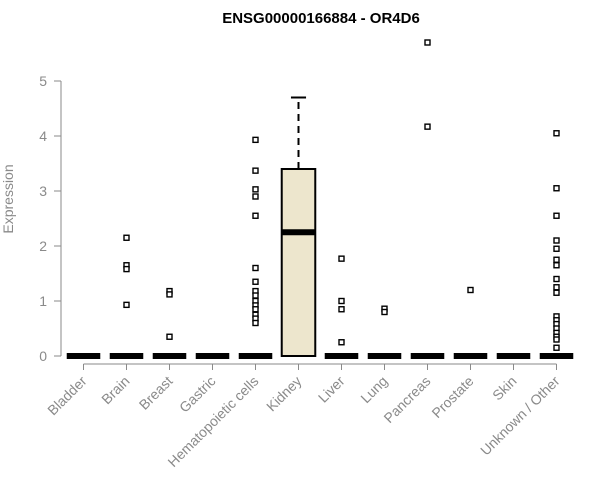 This screenshot has height=500, width=600. I want to click on x-tick-label: Skin, so click(504, 388).